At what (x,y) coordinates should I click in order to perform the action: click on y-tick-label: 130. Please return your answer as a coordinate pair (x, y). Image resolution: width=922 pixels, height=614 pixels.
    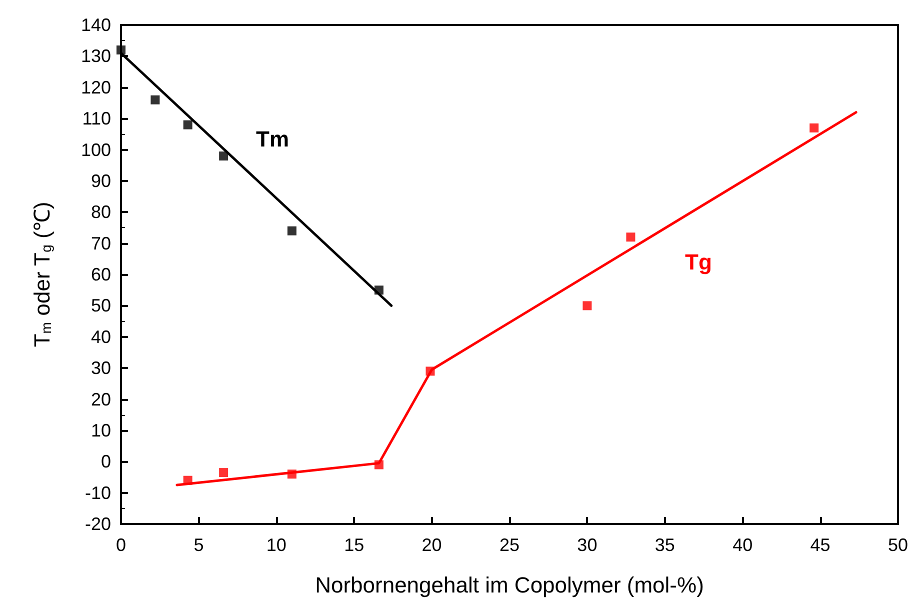
    Looking at the image, I should click on (95, 56).